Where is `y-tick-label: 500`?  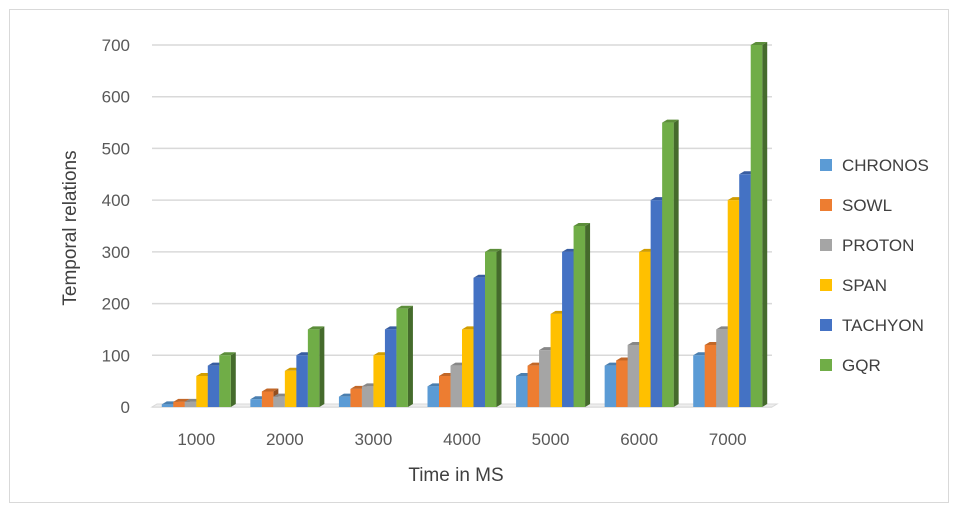 y-tick-label: 500 is located at coordinates (116, 148).